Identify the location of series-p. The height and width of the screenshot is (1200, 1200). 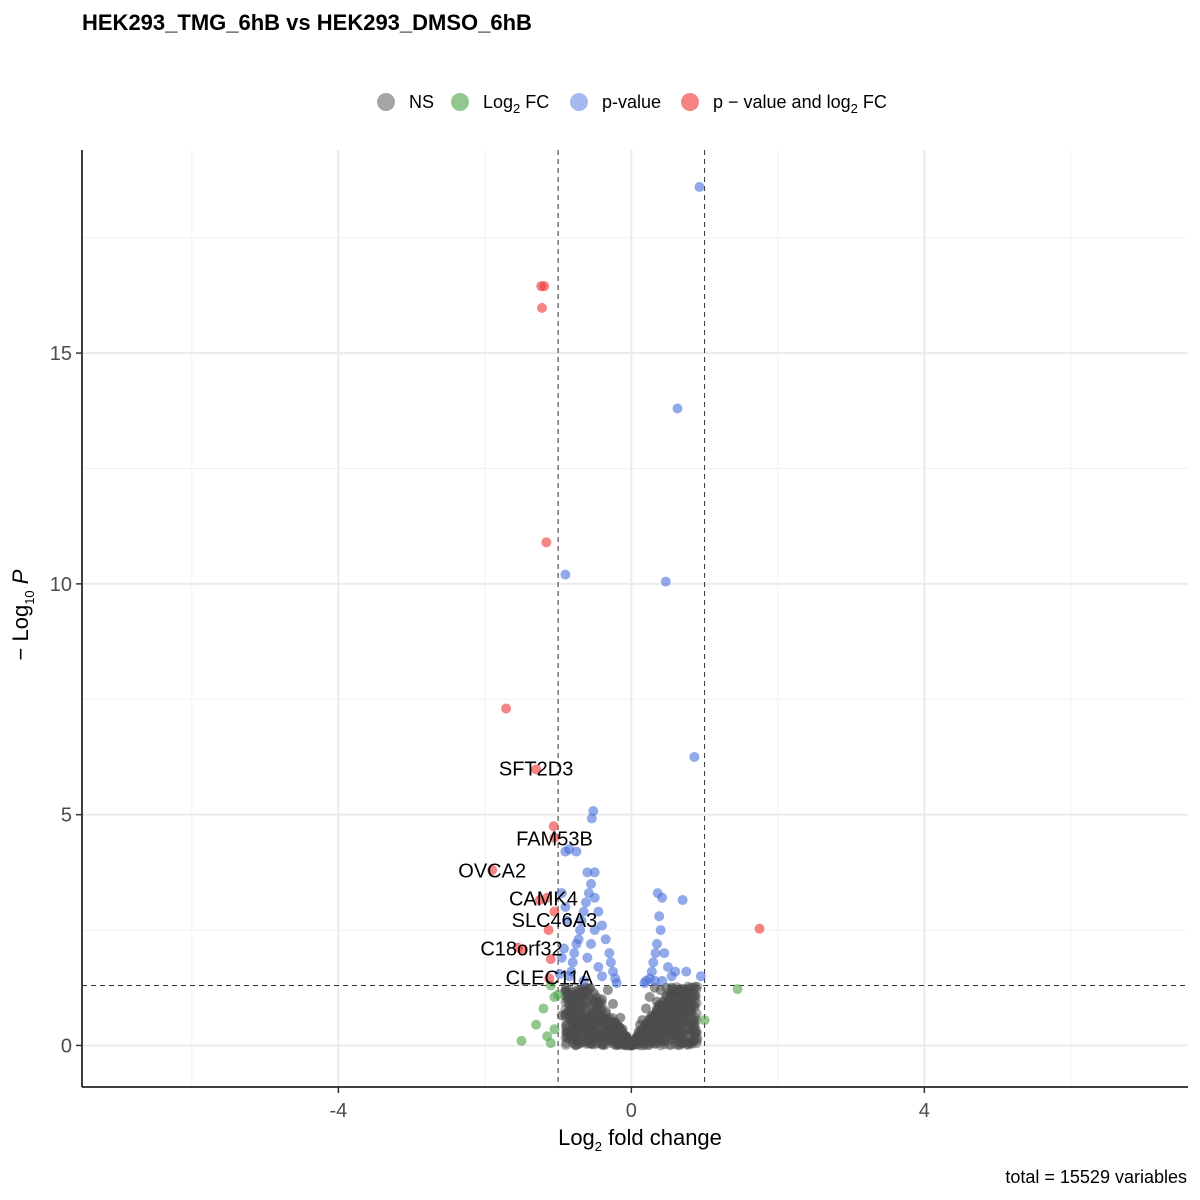
(630, 585).